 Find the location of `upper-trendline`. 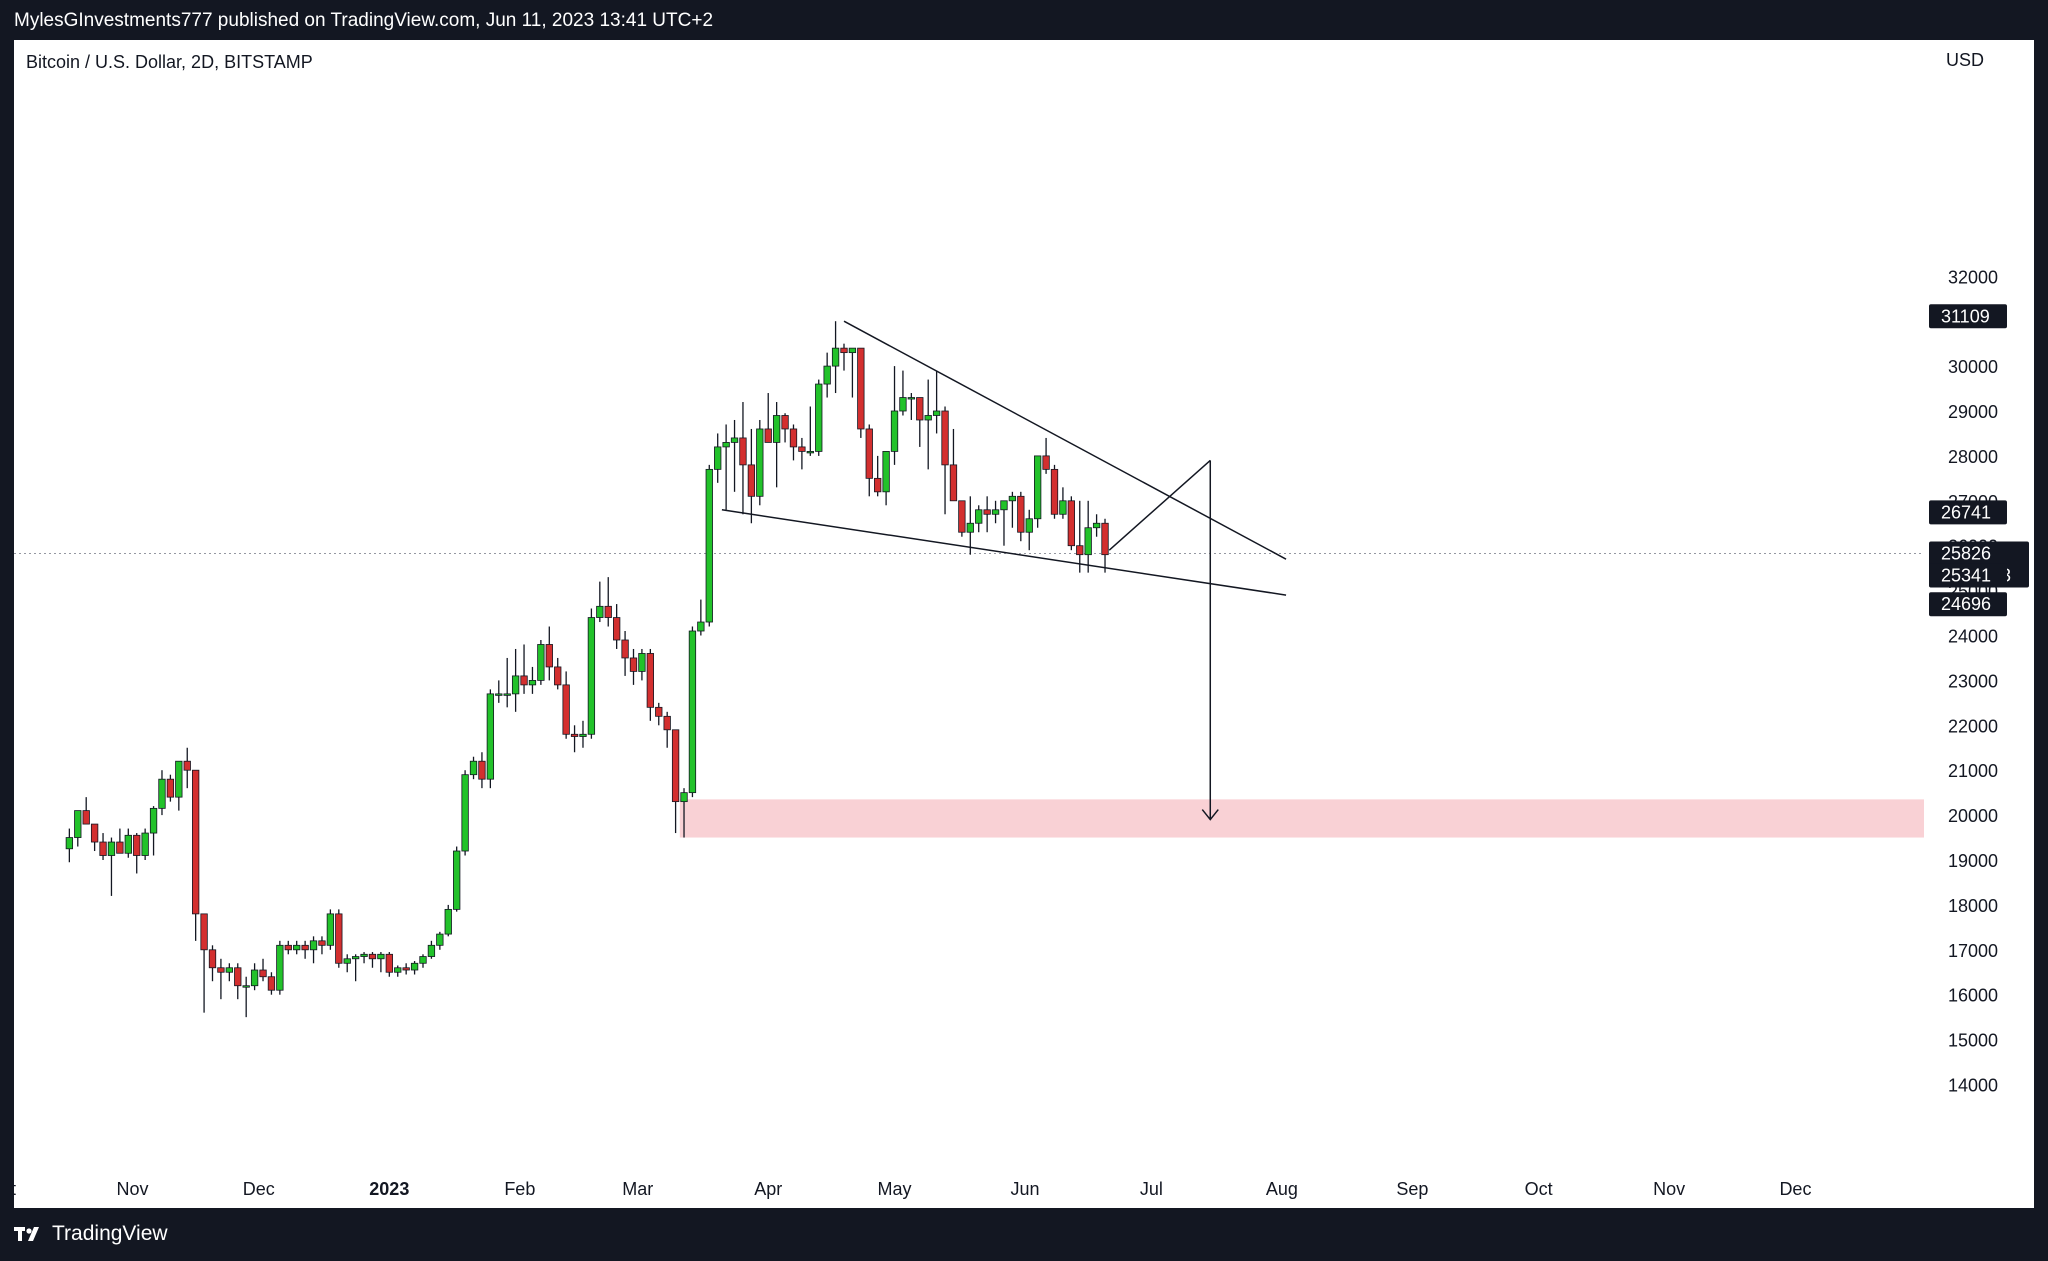

upper-trendline is located at coordinates (1065, 440).